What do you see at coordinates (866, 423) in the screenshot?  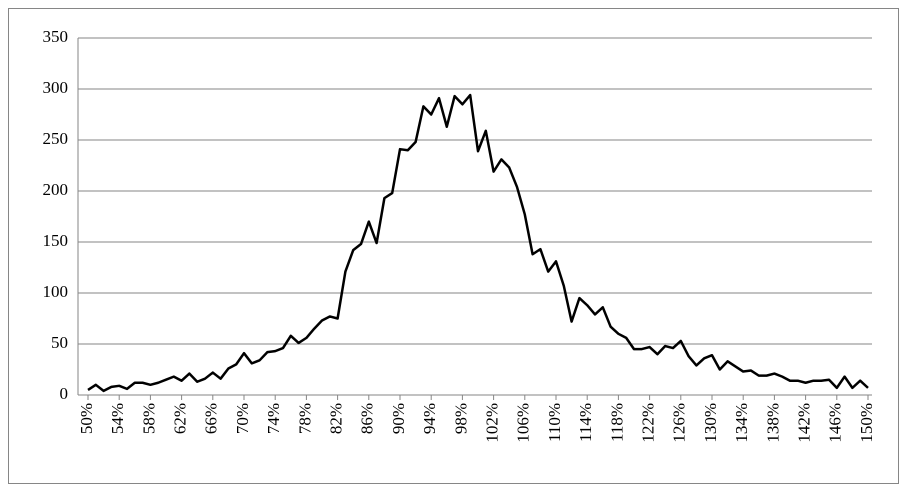 I see `x-tick-label: 150%` at bounding box center [866, 423].